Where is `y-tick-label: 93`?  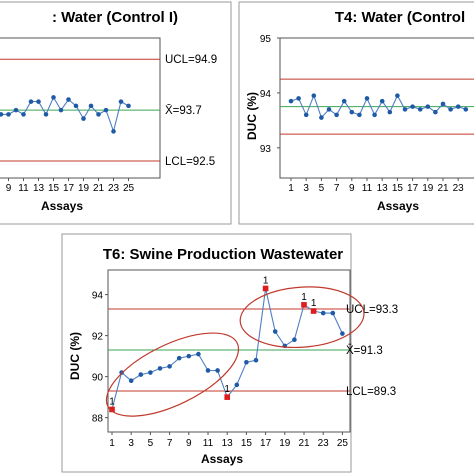 y-tick-label: 93 is located at coordinates (266, 149).